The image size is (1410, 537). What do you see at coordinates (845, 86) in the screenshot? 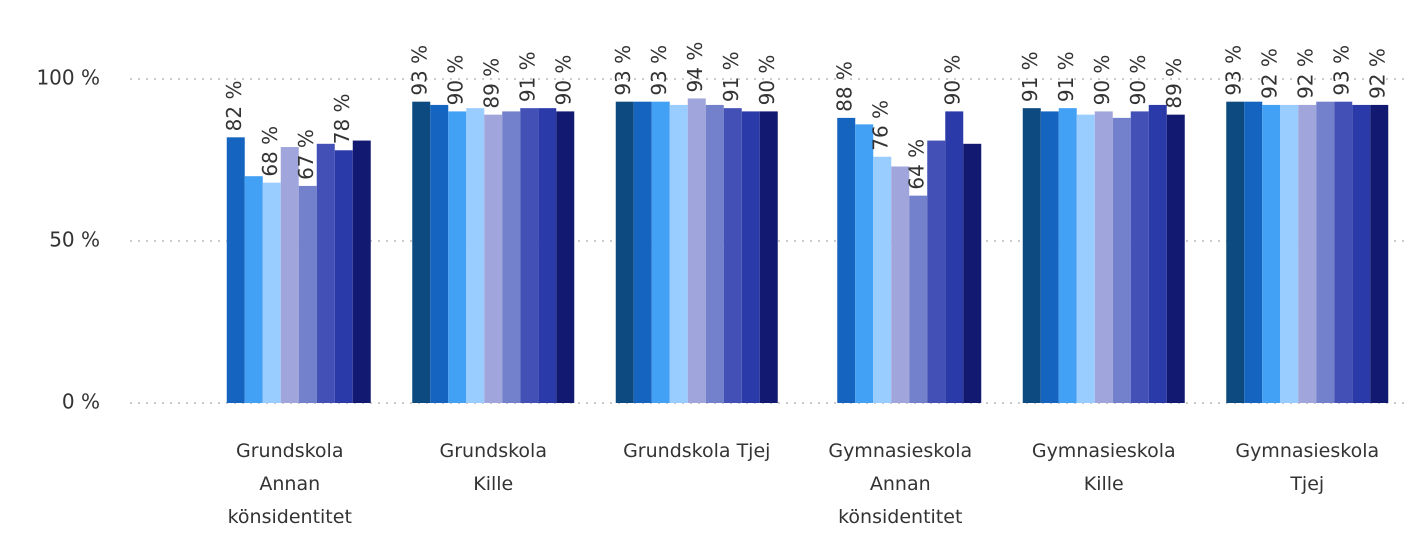
I see `data-label: 88 %` at bounding box center [845, 86].